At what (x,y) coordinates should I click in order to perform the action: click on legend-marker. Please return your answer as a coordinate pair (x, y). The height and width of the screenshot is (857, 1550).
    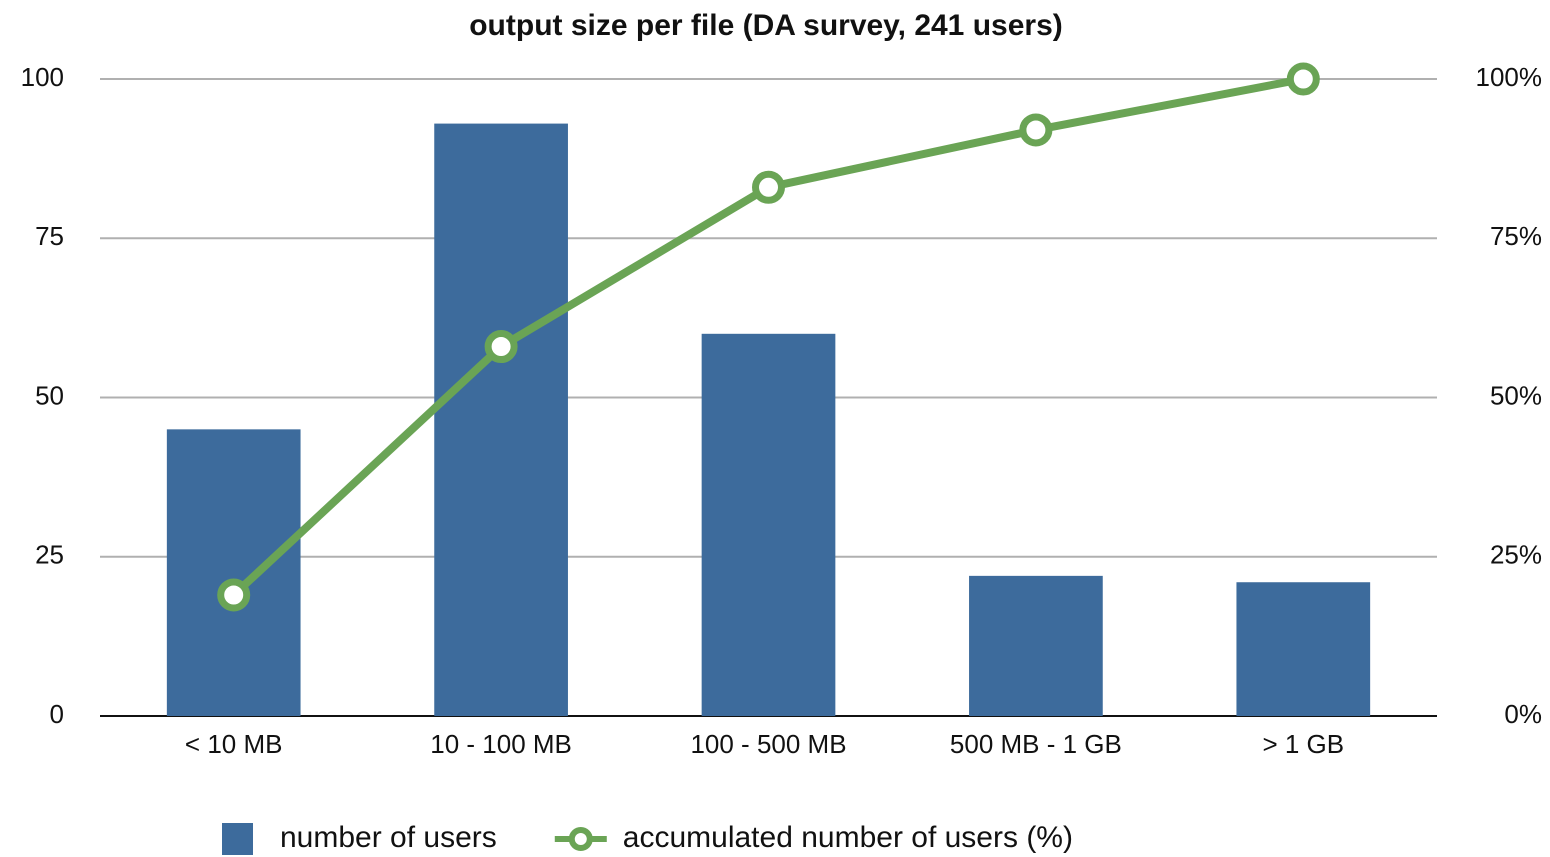
    Looking at the image, I should click on (580, 839).